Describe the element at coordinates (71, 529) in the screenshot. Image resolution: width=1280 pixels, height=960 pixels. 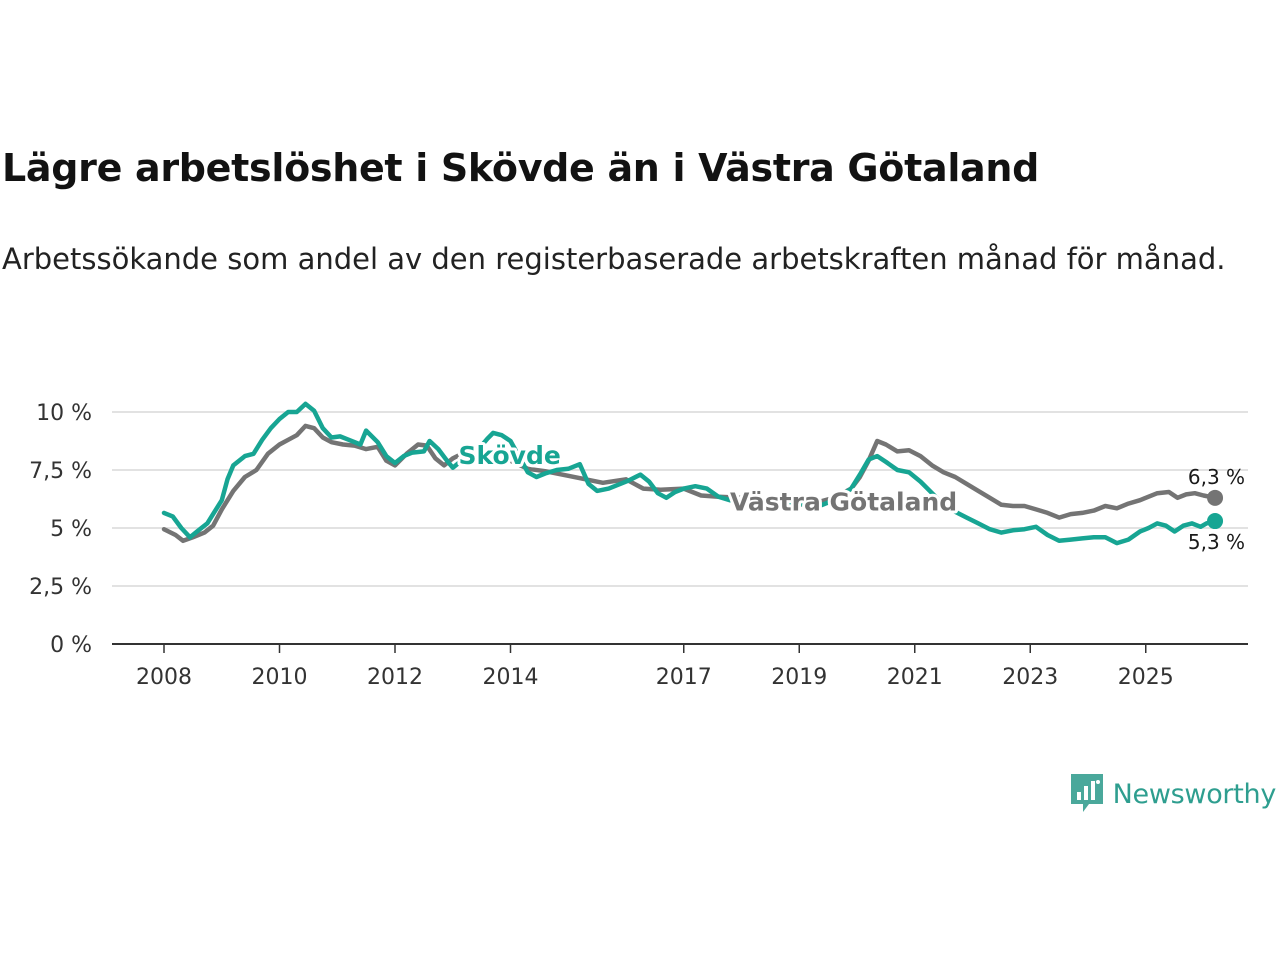
I see `y-tick-label: 5 %` at that location.